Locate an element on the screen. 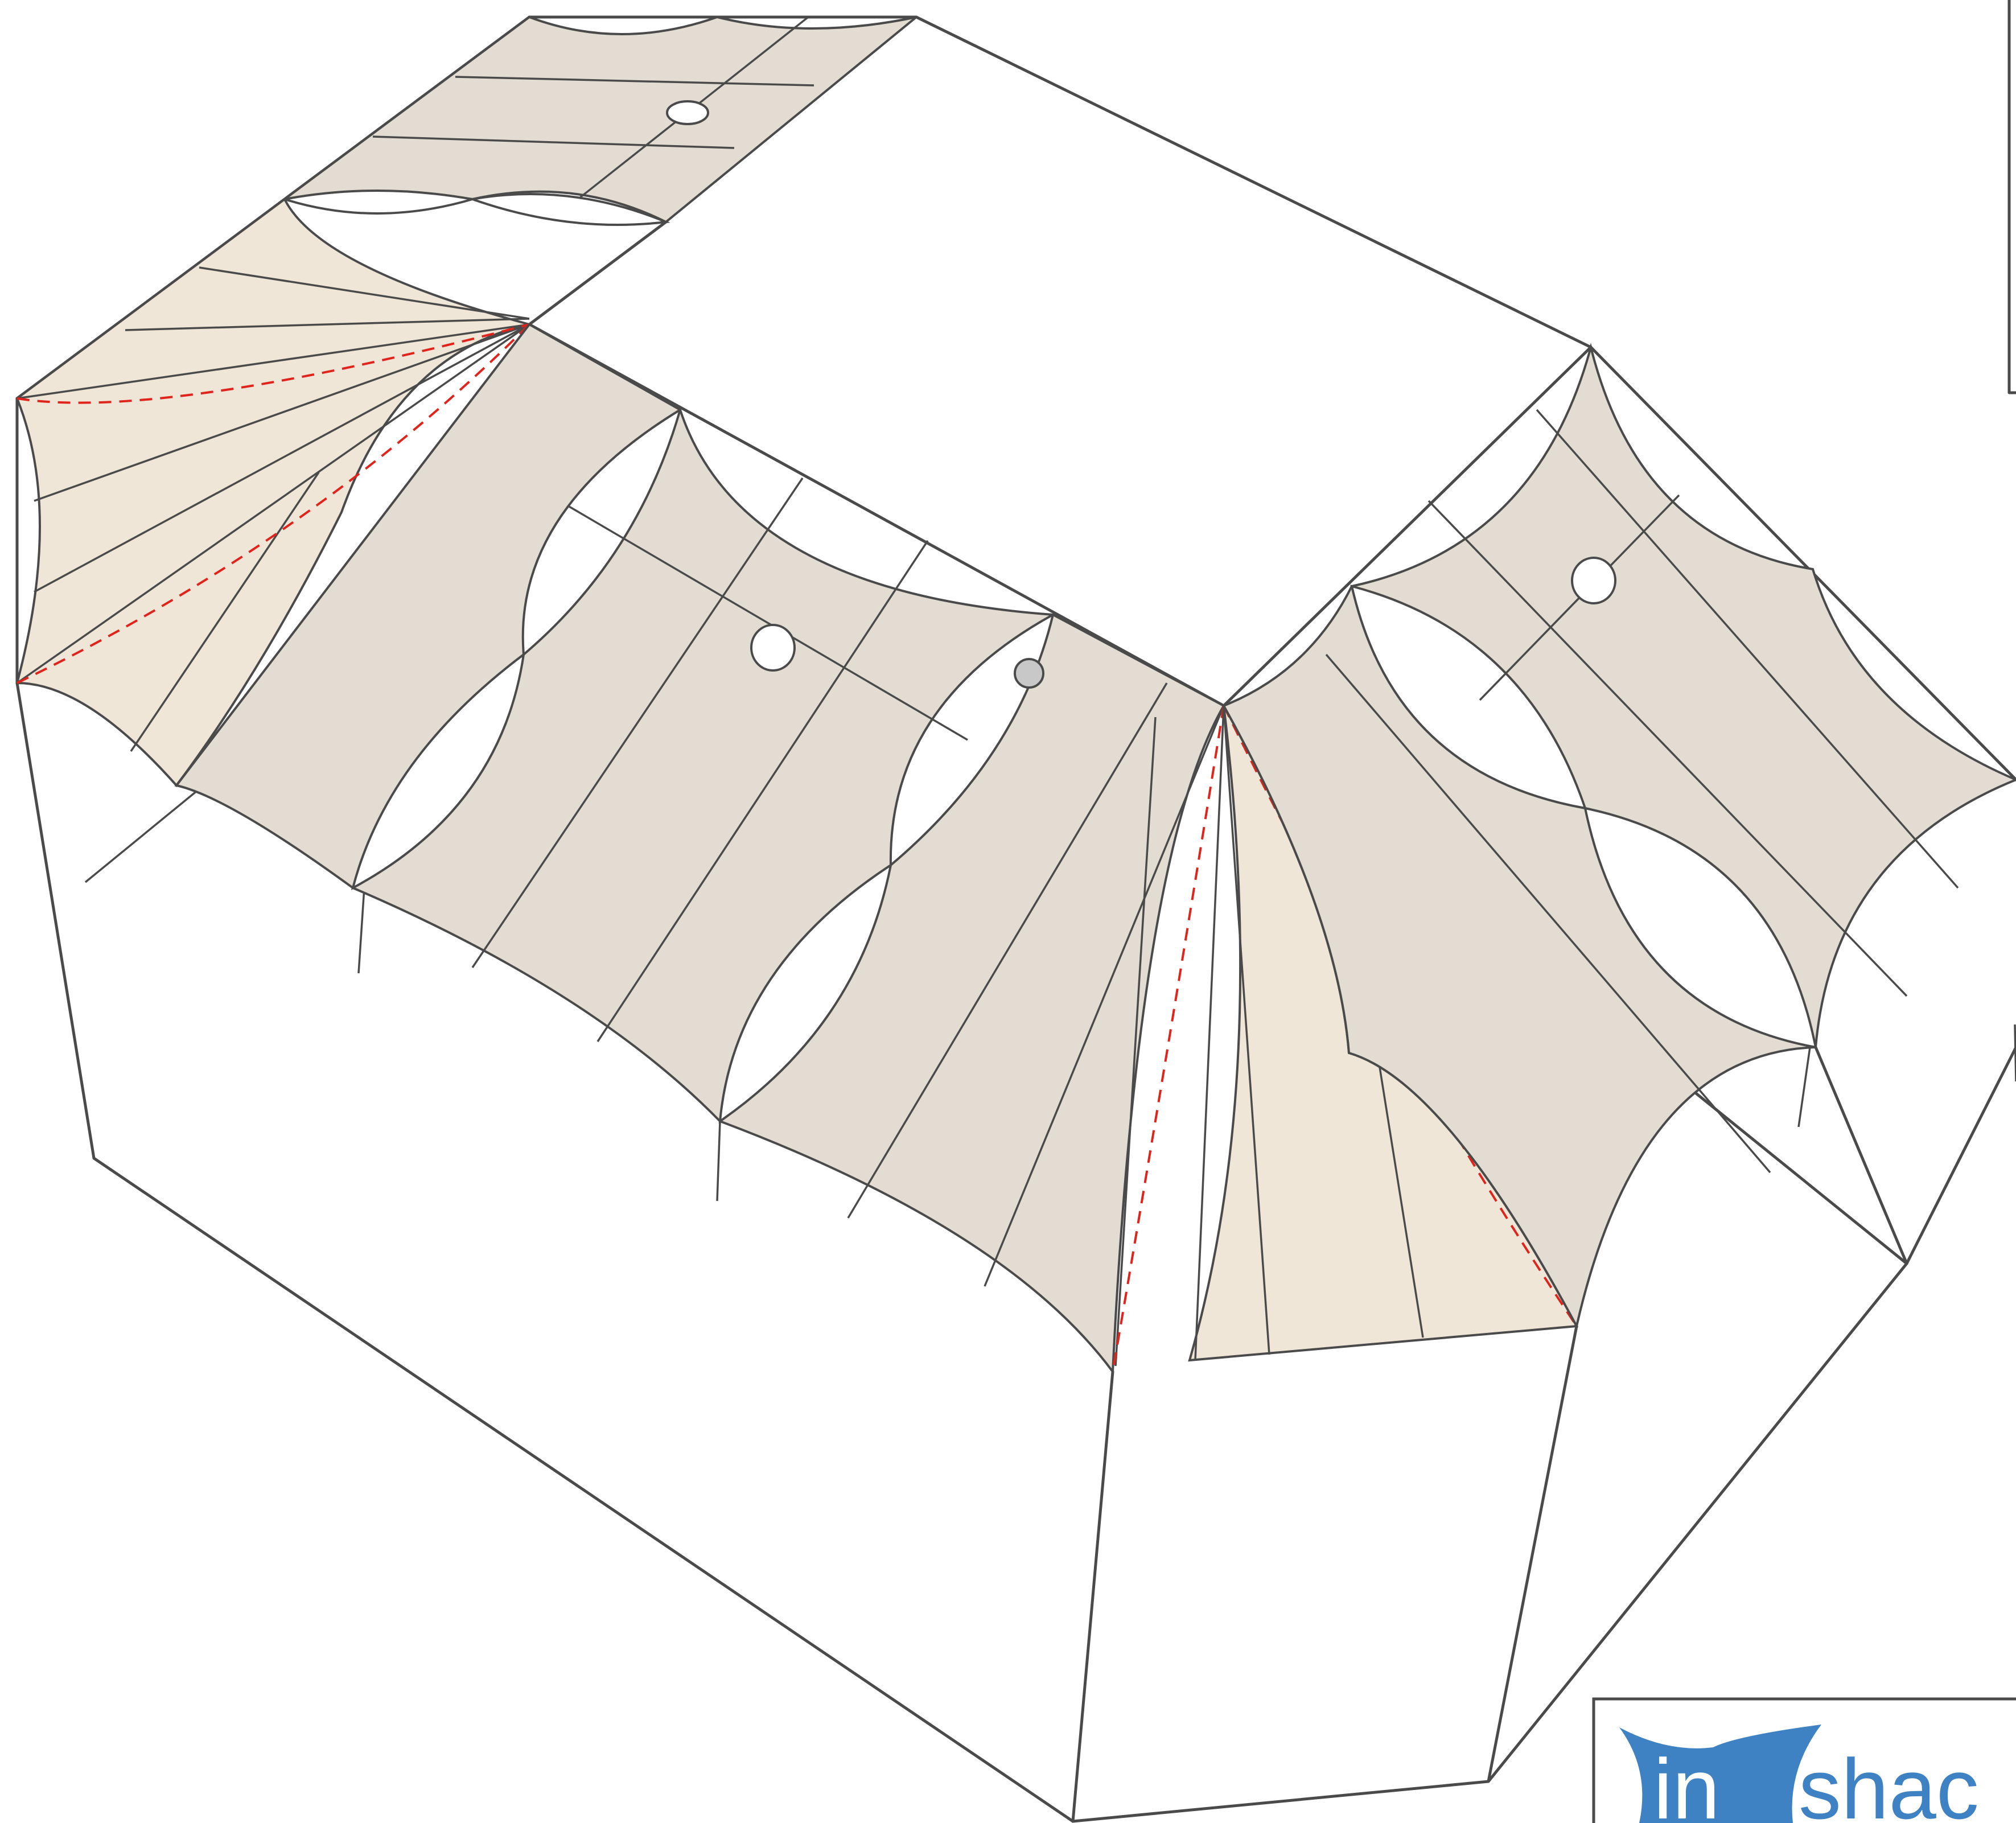  mast-head-marker is located at coordinates (1029, 673).